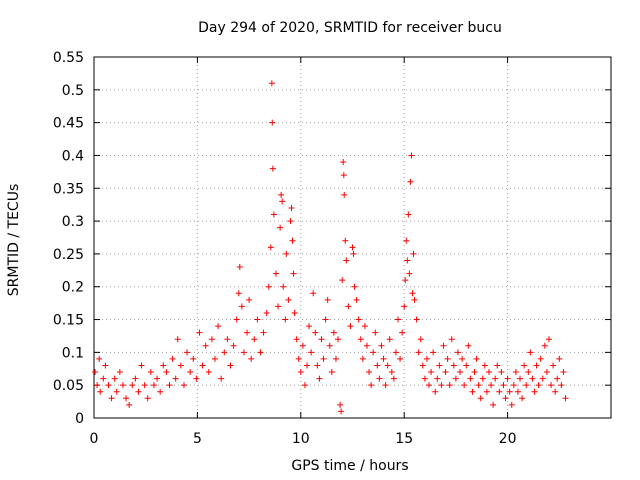 This screenshot has width=640, height=480. Describe the element at coordinates (73, 156) in the screenshot. I see `y-tick-label: 0.4` at that location.